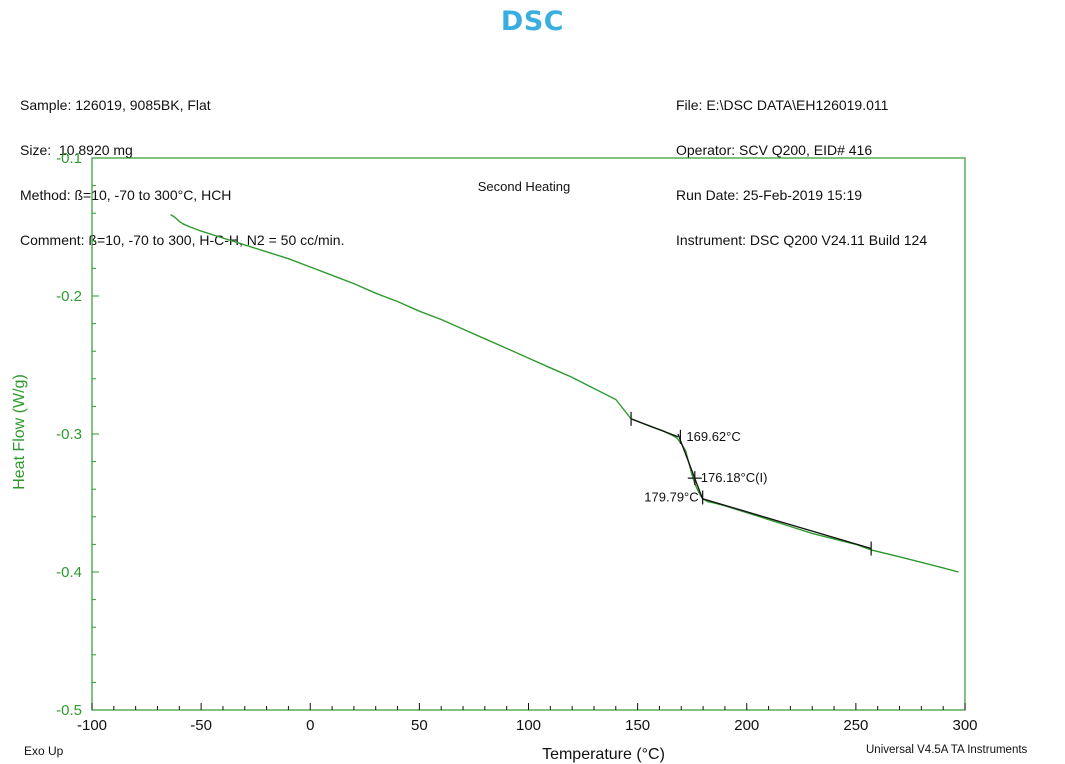 Image resolution: width=1065 pixels, height=764 pixels. Describe the element at coordinates (69, 158) in the screenshot. I see `y-tick-label: -0.1` at that location.